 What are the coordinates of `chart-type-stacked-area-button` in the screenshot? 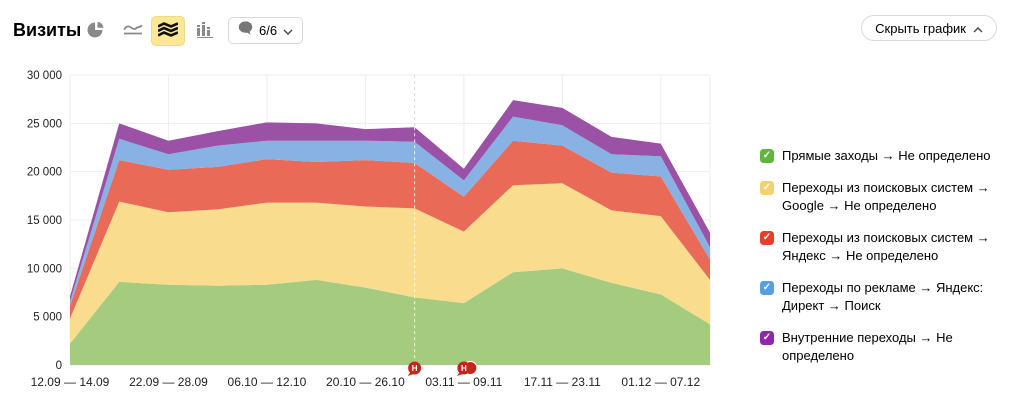 It's located at (168, 31).